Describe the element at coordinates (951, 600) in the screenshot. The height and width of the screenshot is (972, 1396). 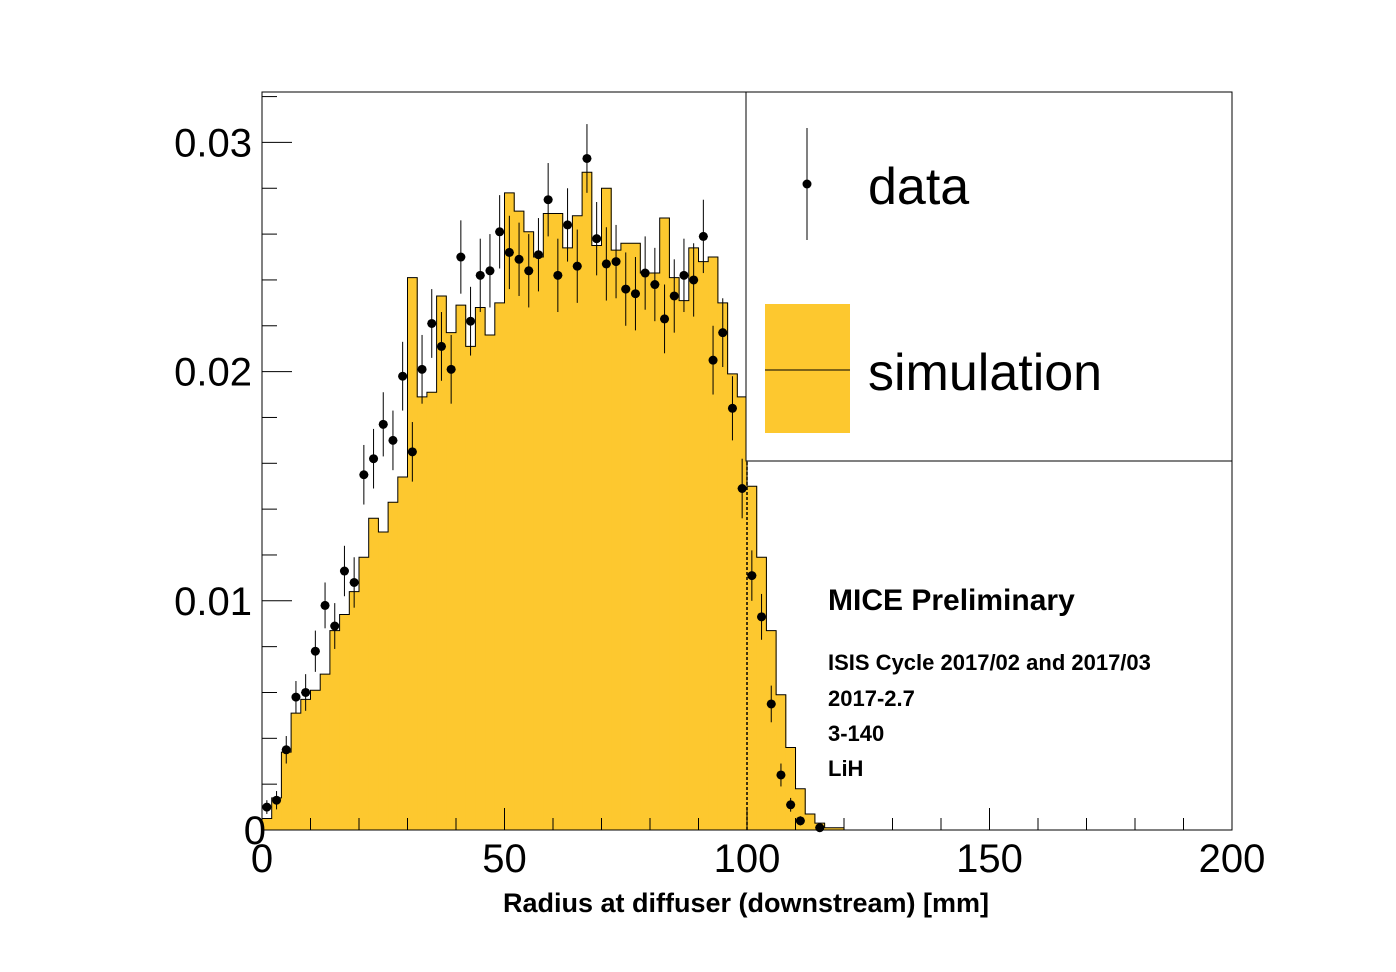
I see `annotation-mice-preliminary: MICE Preliminary` at that location.